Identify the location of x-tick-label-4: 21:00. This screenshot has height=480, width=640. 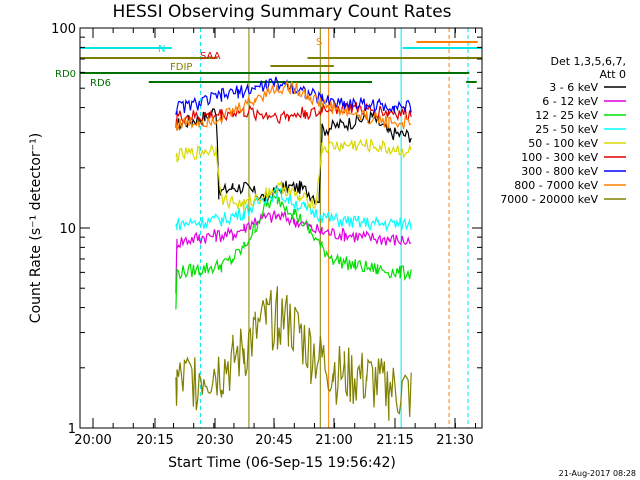
(333, 440).